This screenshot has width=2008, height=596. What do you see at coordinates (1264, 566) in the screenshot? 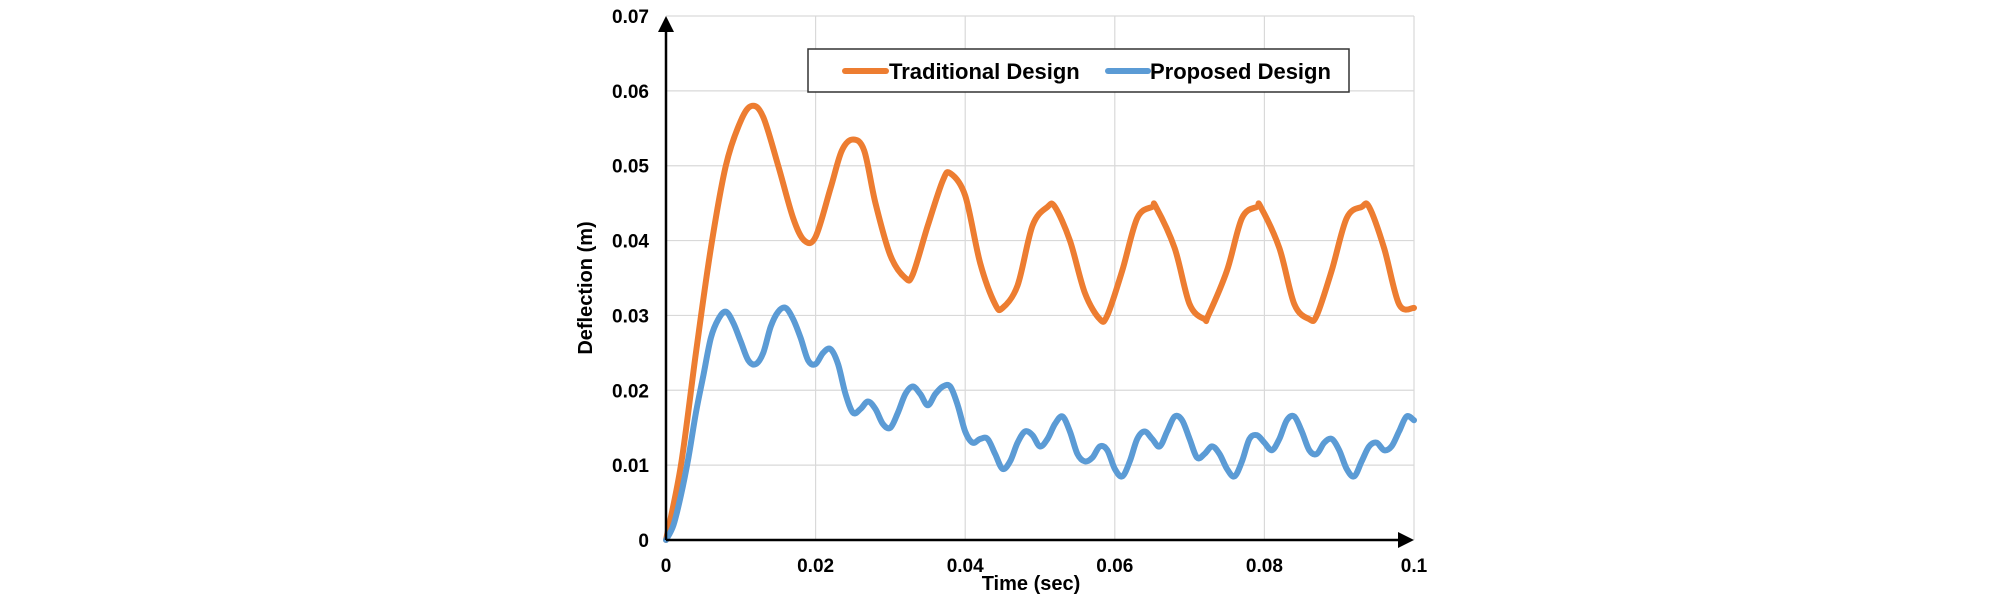
I see `x-tick-label: 0.08` at bounding box center [1264, 566].